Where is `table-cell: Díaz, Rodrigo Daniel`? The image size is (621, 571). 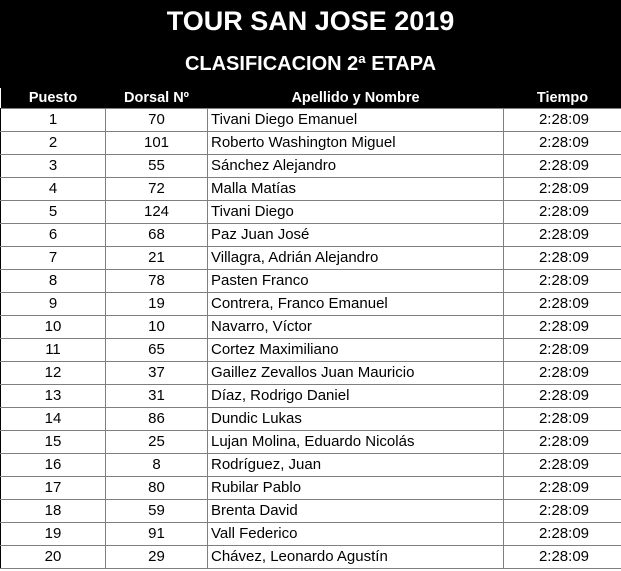 table-cell: Díaz, Rodrigo Daniel is located at coordinates (355, 396).